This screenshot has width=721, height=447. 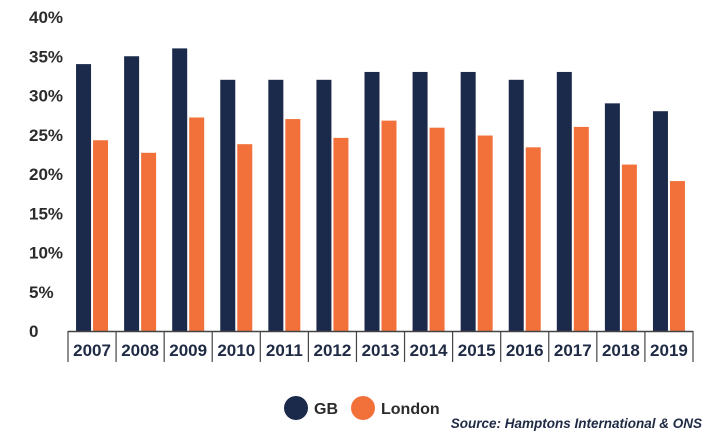 I want to click on bar-london-2014, so click(x=437, y=229).